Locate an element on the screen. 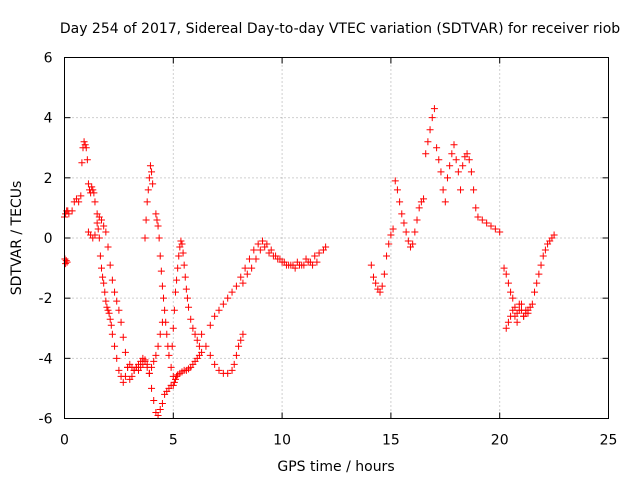  series-riob-e is located at coordinates (149, 202).